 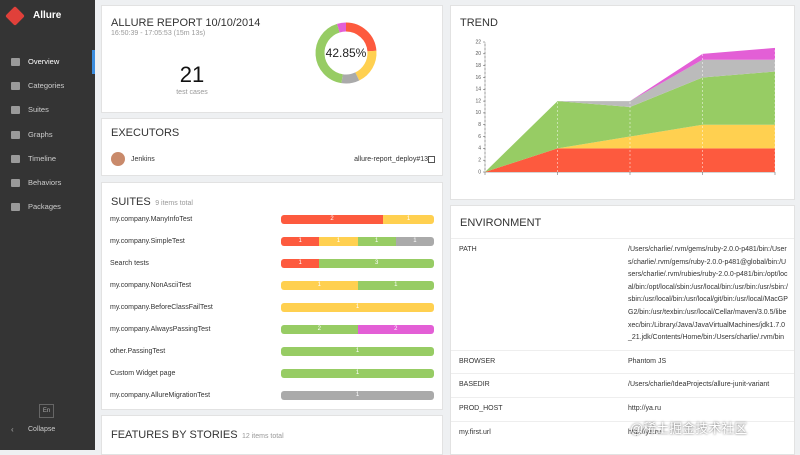 I want to click on suite-name: my.company.BeforeClassFailTest, so click(x=161, y=307).